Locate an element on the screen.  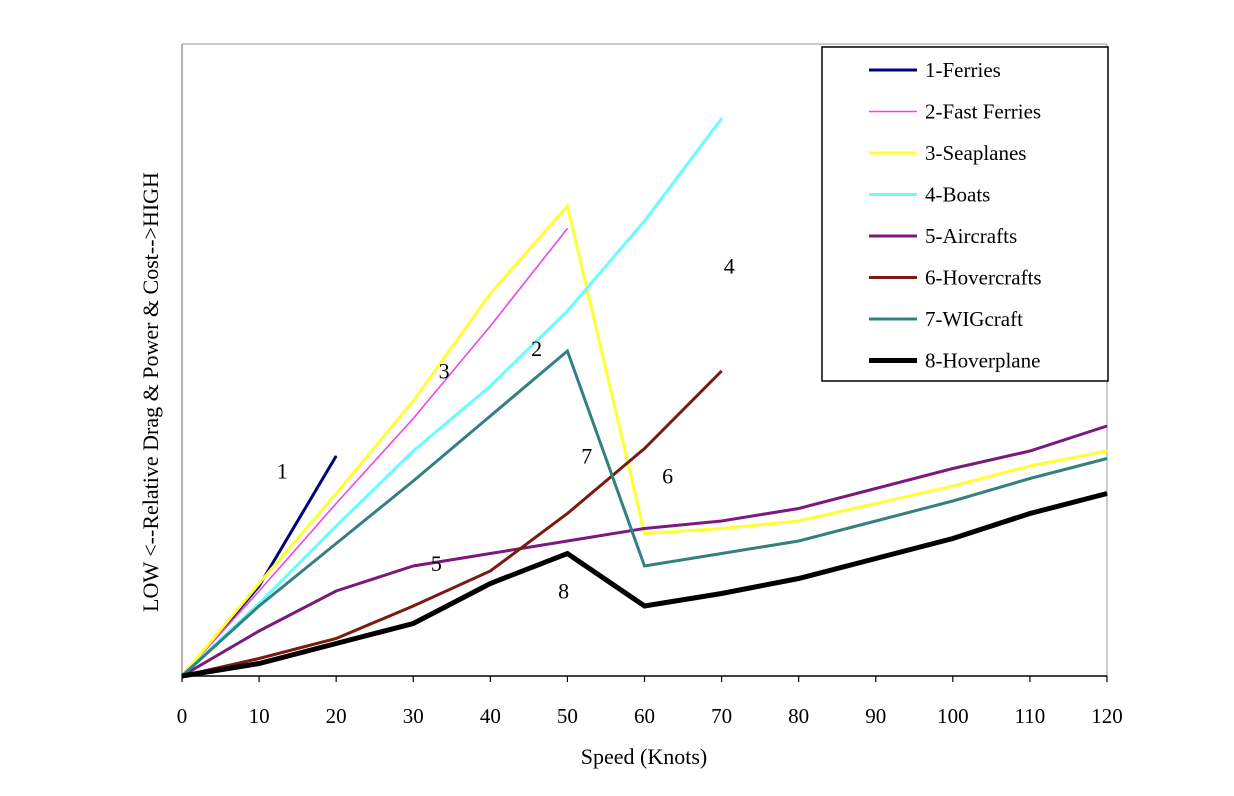
x-tick-label-0: 0 is located at coordinates (182, 716).